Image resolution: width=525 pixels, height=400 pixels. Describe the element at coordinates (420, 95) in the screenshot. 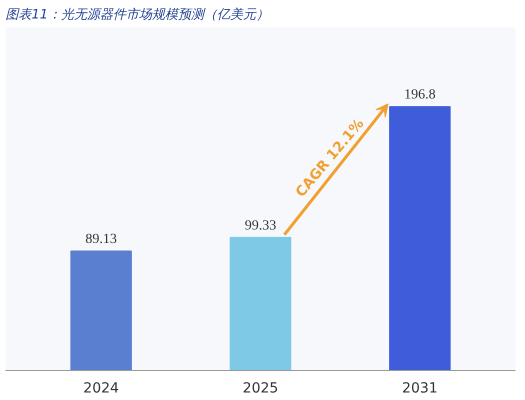

I see `data-label: 196.8` at that location.